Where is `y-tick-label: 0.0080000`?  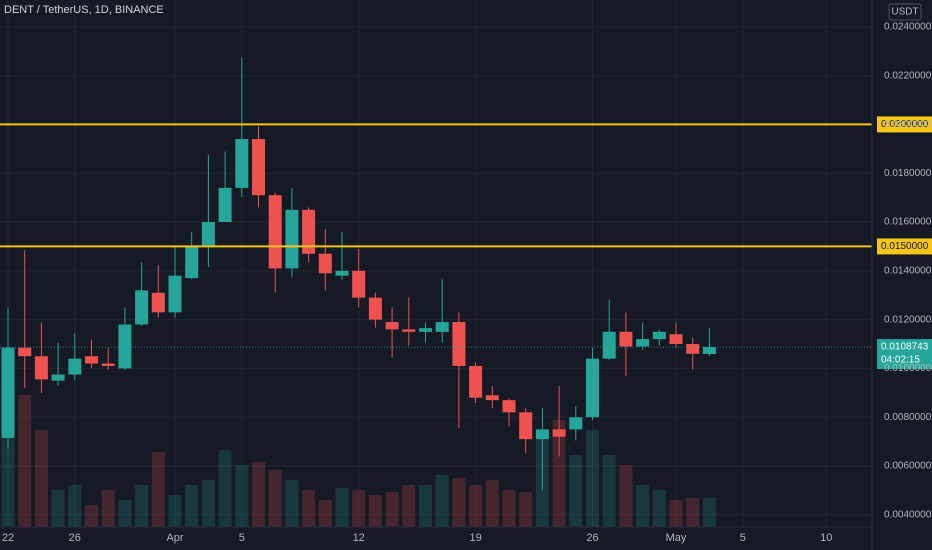
y-tick-label: 0.0080000 is located at coordinates (908, 417).